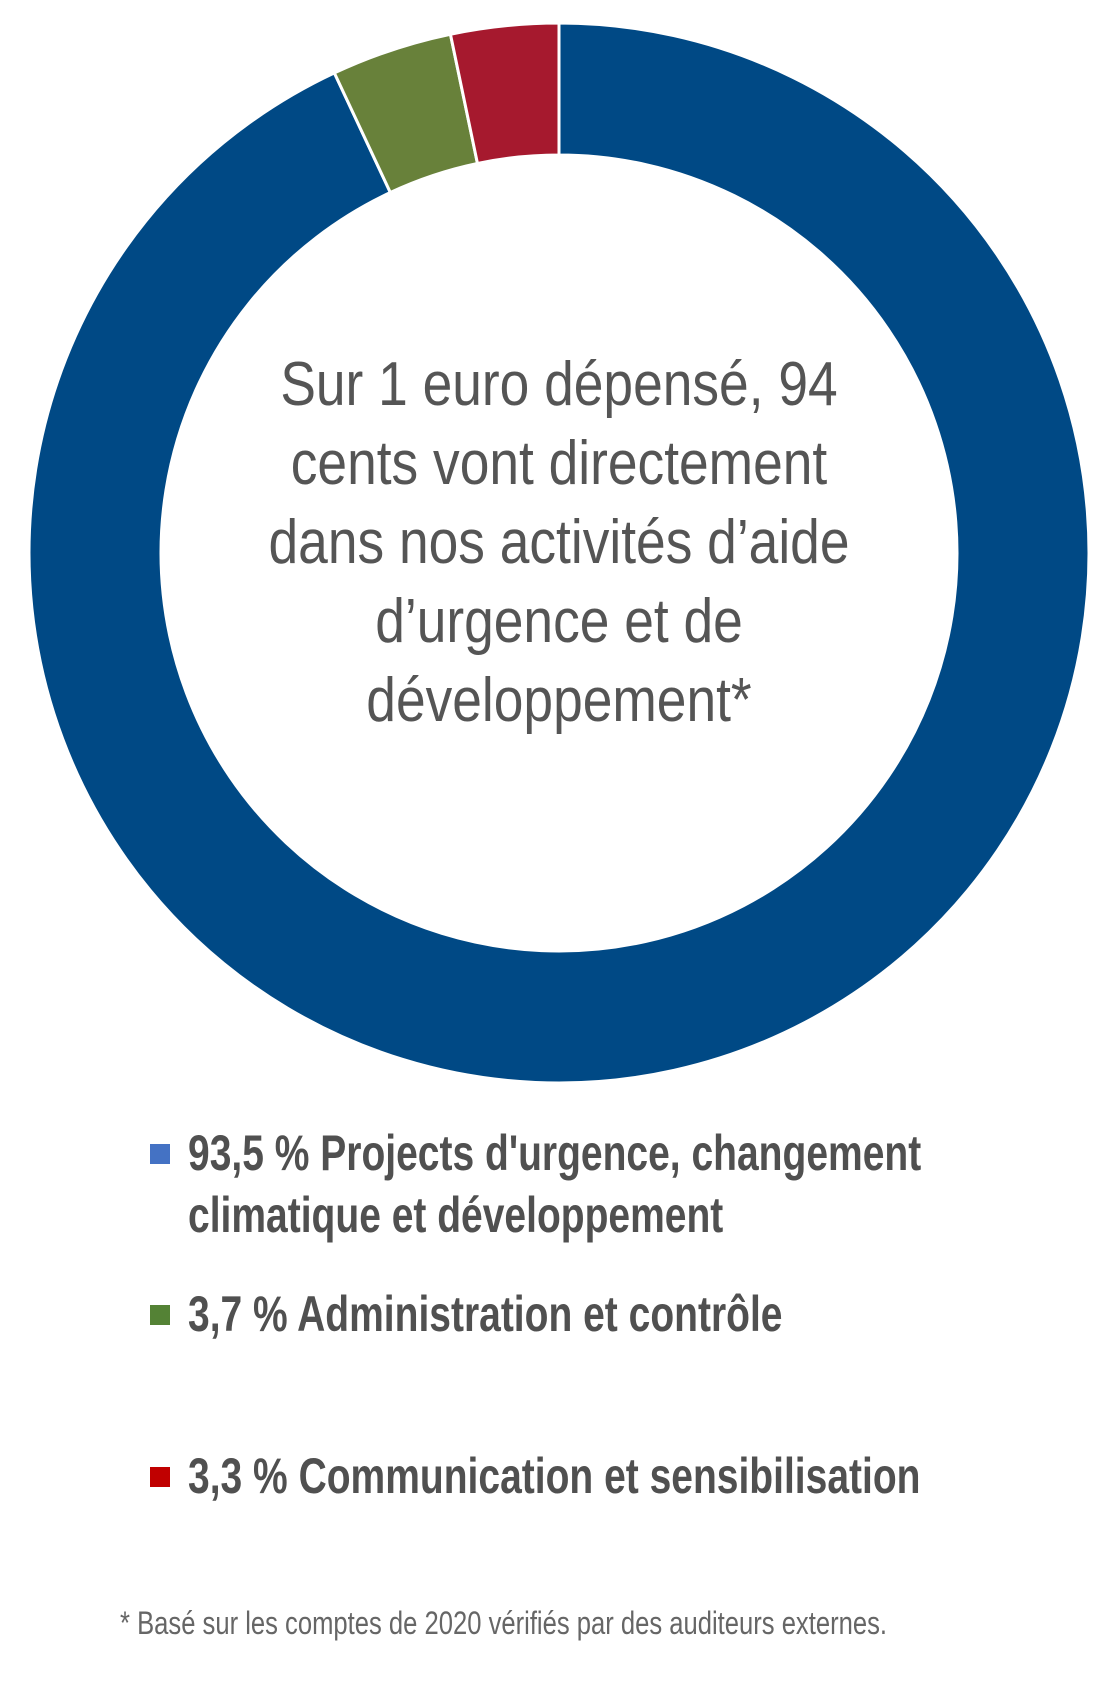 Image resolution: width=1118 pixels, height=1696 pixels. I want to click on legend-swatch-blue, so click(160, 1154).